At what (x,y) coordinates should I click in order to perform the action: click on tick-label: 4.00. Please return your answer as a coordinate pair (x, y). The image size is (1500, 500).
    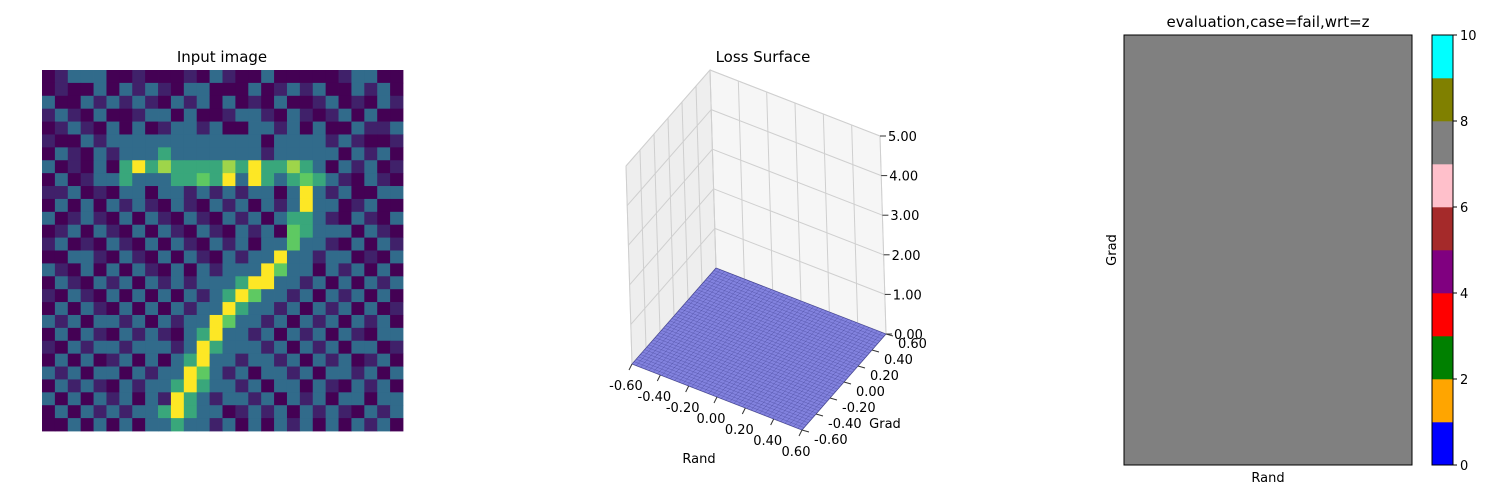
    Looking at the image, I should click on (903, 177).